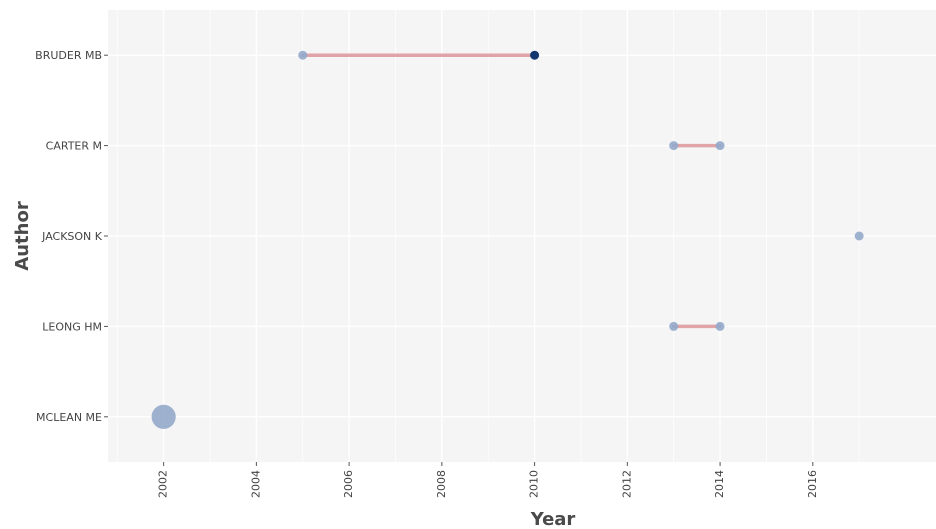 This screenshot has height=529, width=936. What do you see at coordinates (812, 484) in the screenshot?
I see `x-tick-label: 2016` at bounding box center [812, 484].